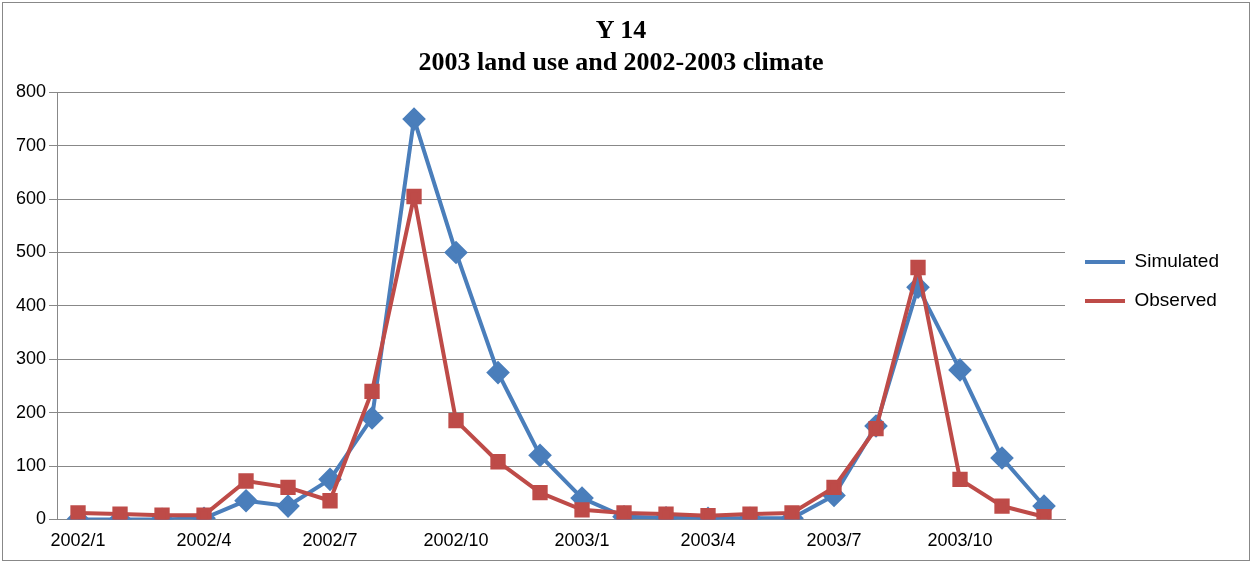 The image size is (1256, 567). Describe the element at coordinates (834, 540) in the screenshot. I see `x-tick-label: 2003/7` at that location.